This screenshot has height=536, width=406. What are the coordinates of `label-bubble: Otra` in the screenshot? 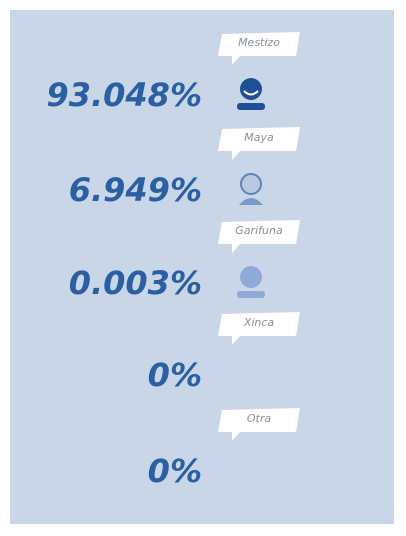 It's located at (259, 424).